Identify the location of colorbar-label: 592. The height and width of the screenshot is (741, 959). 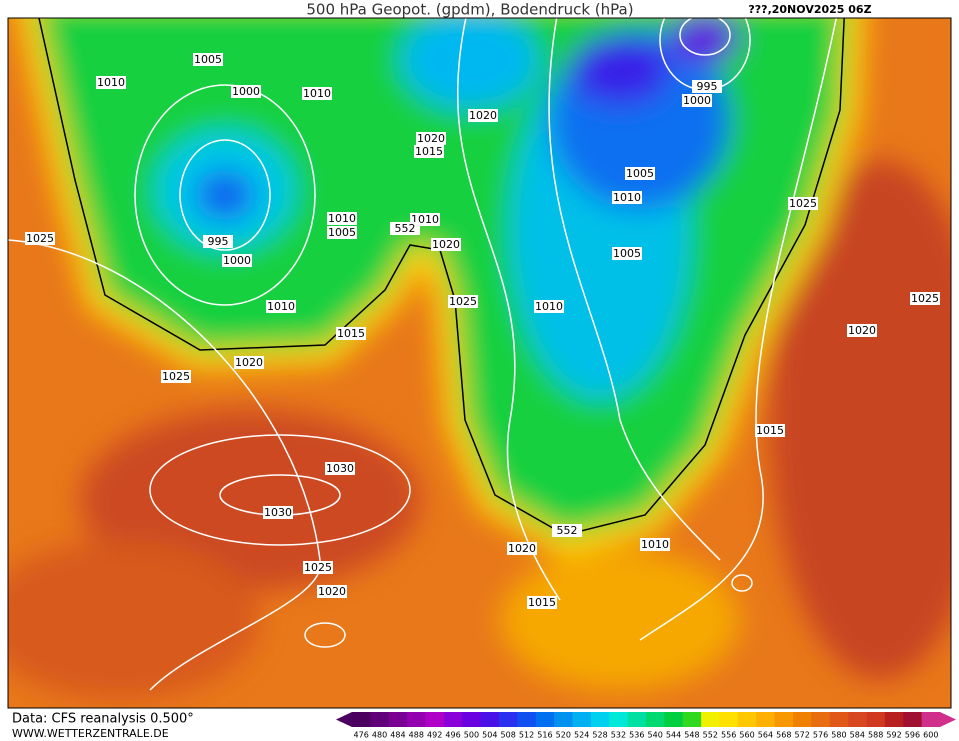
(893, 735).